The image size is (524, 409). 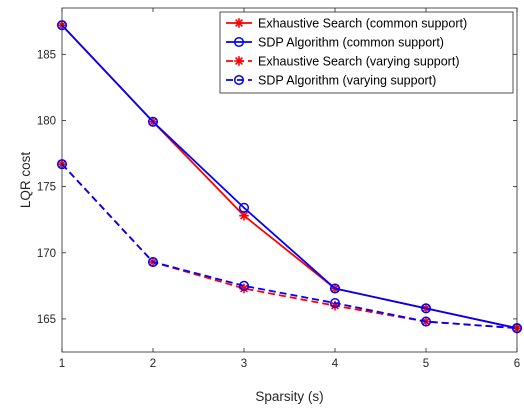 I want to click on x-tick-label: 3, so click(x=244, y=364).